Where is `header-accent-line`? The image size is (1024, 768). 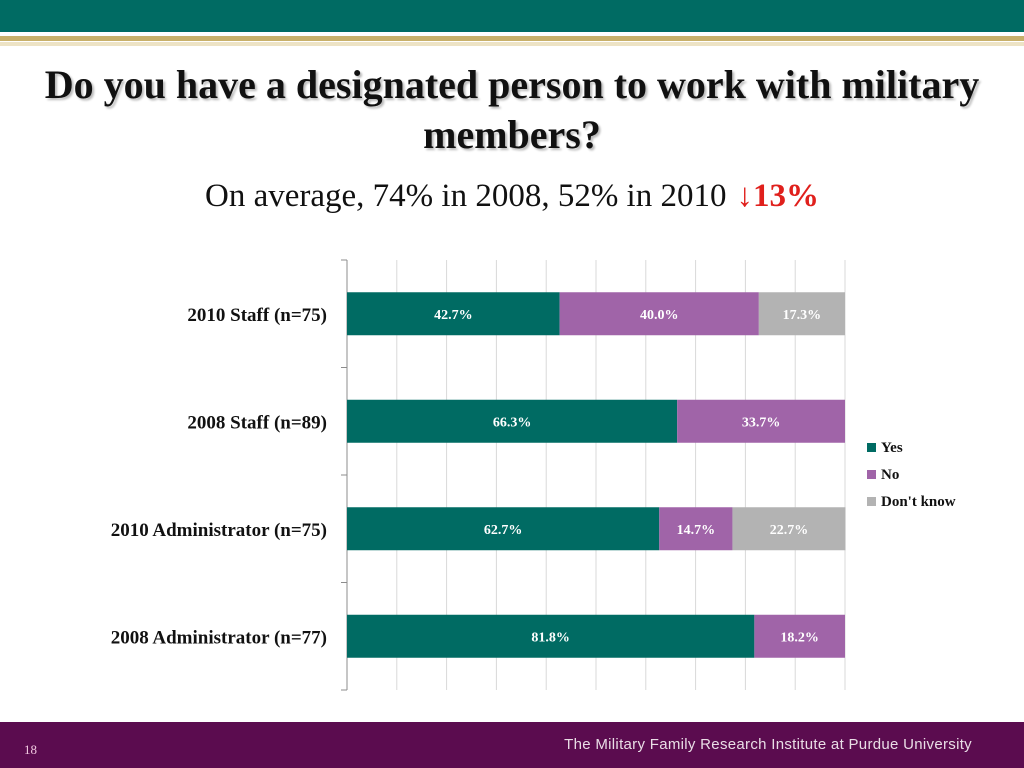
header-accent-line is located at coordinates (512, 38).